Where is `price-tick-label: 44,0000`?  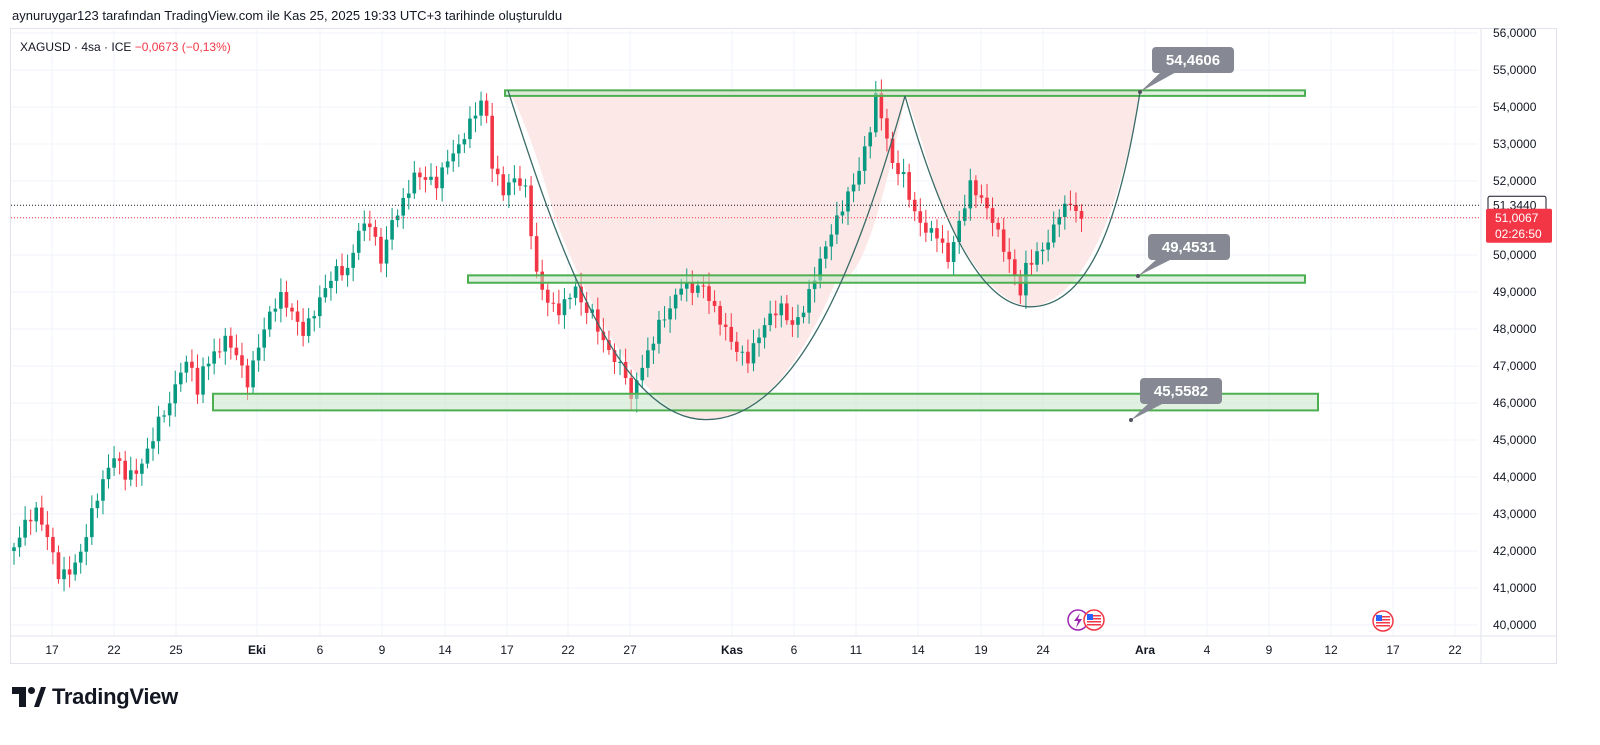 price-tick-label: 44,0000 is located at coordinates (1515, 477).